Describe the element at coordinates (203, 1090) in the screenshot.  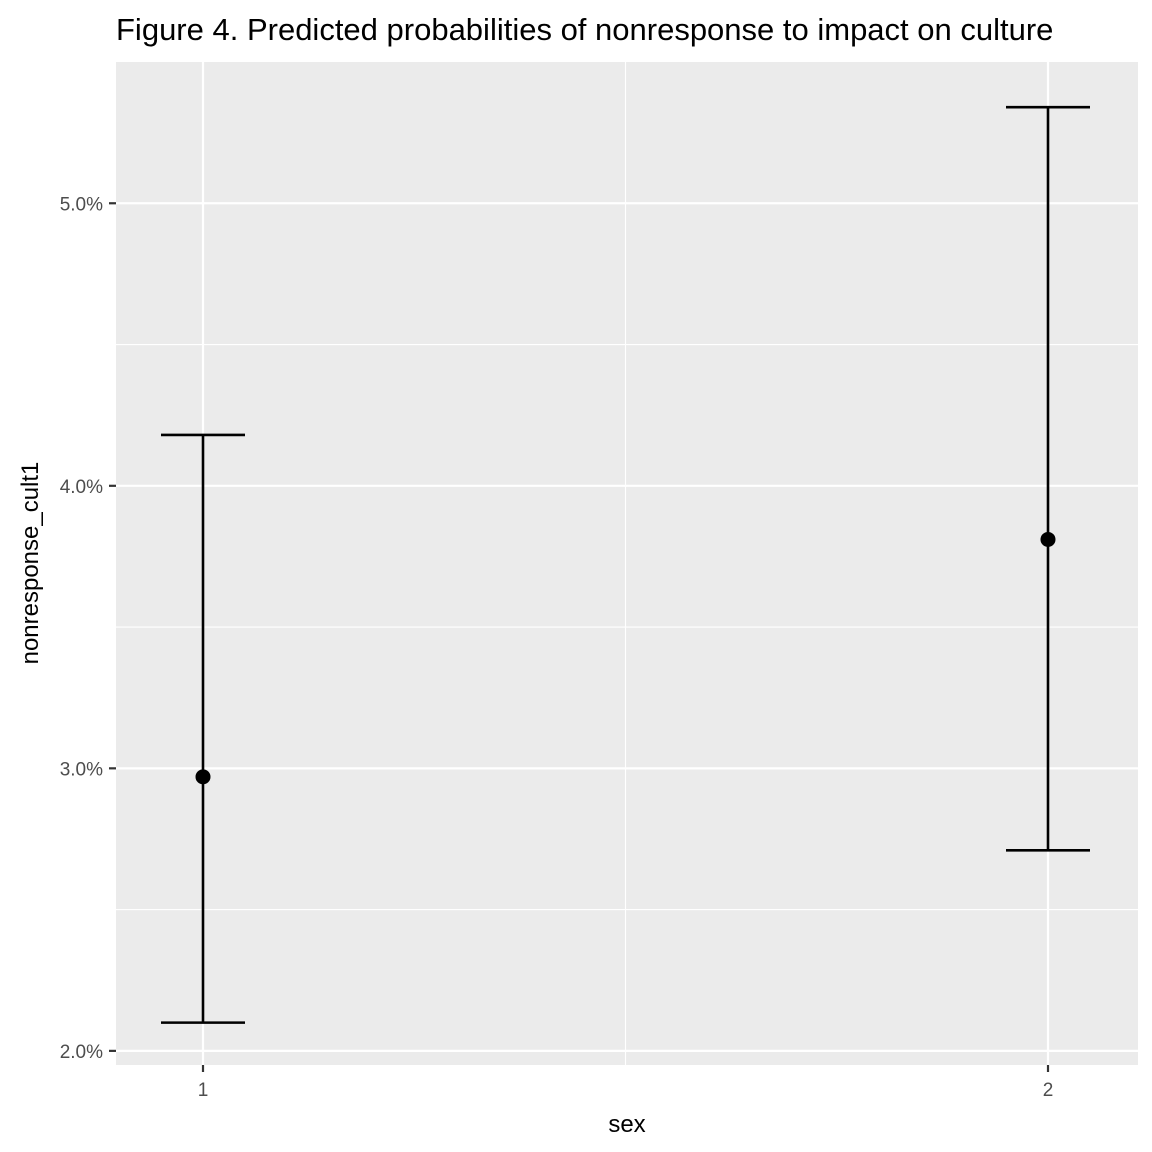
I see `x-tick-label: 1` at that location.